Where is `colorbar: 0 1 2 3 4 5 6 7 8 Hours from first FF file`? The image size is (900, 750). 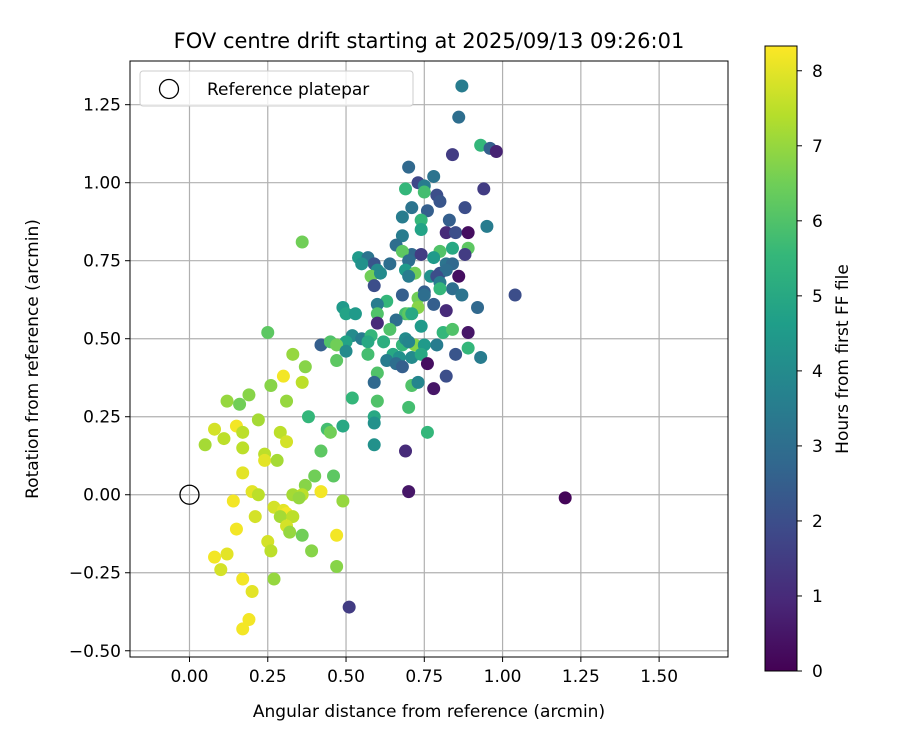 colorbar: 0 1 2 3 4 5 6 7 8 Hours from first FF file is located at coordinates (808, 363).